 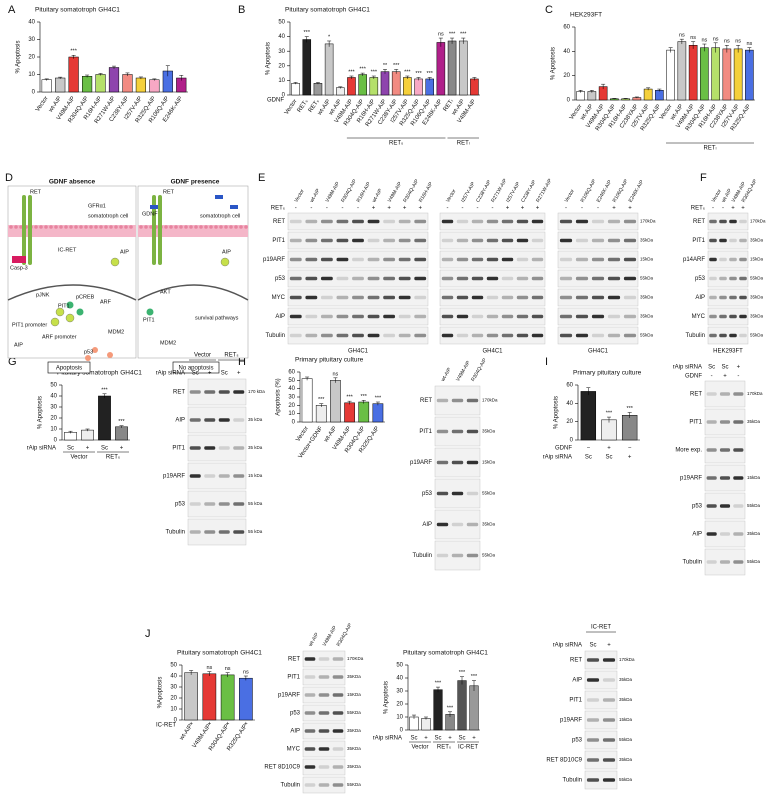 I want to click on marker: 15kDa, so click(x=647, y=259).